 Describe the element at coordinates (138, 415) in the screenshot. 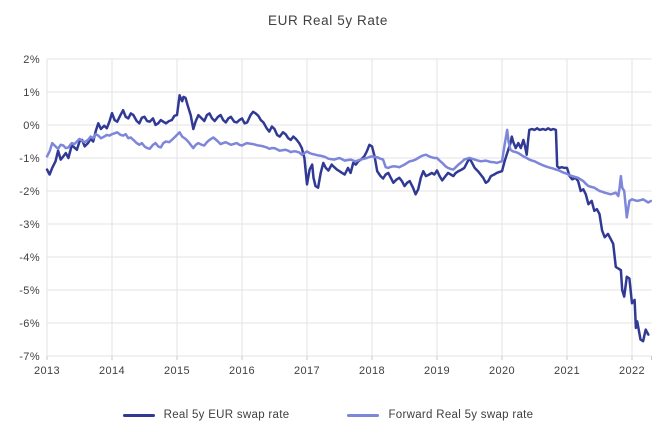

I see `legend-line-swatch-dark-icon` at that location.